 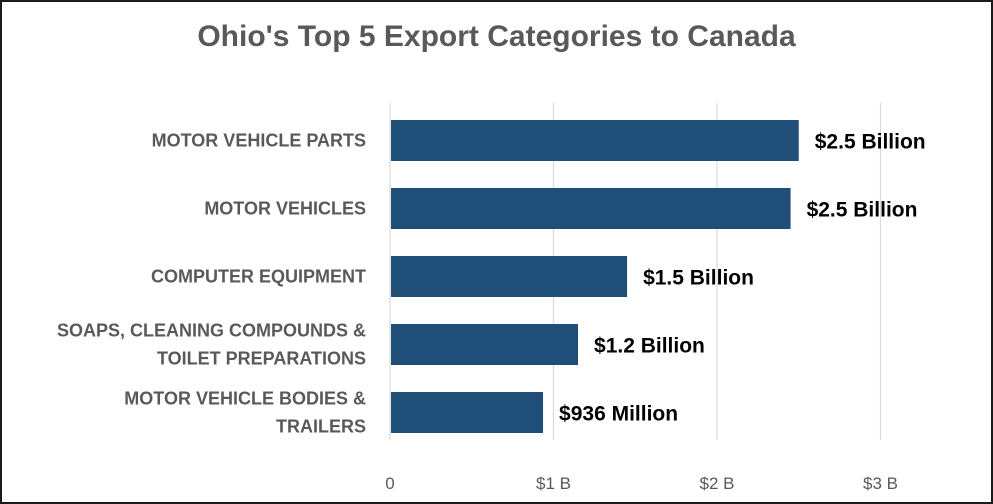 I want to click on category-label: MOTOR VEHICLE PARTS, so click(x=259, y=141).